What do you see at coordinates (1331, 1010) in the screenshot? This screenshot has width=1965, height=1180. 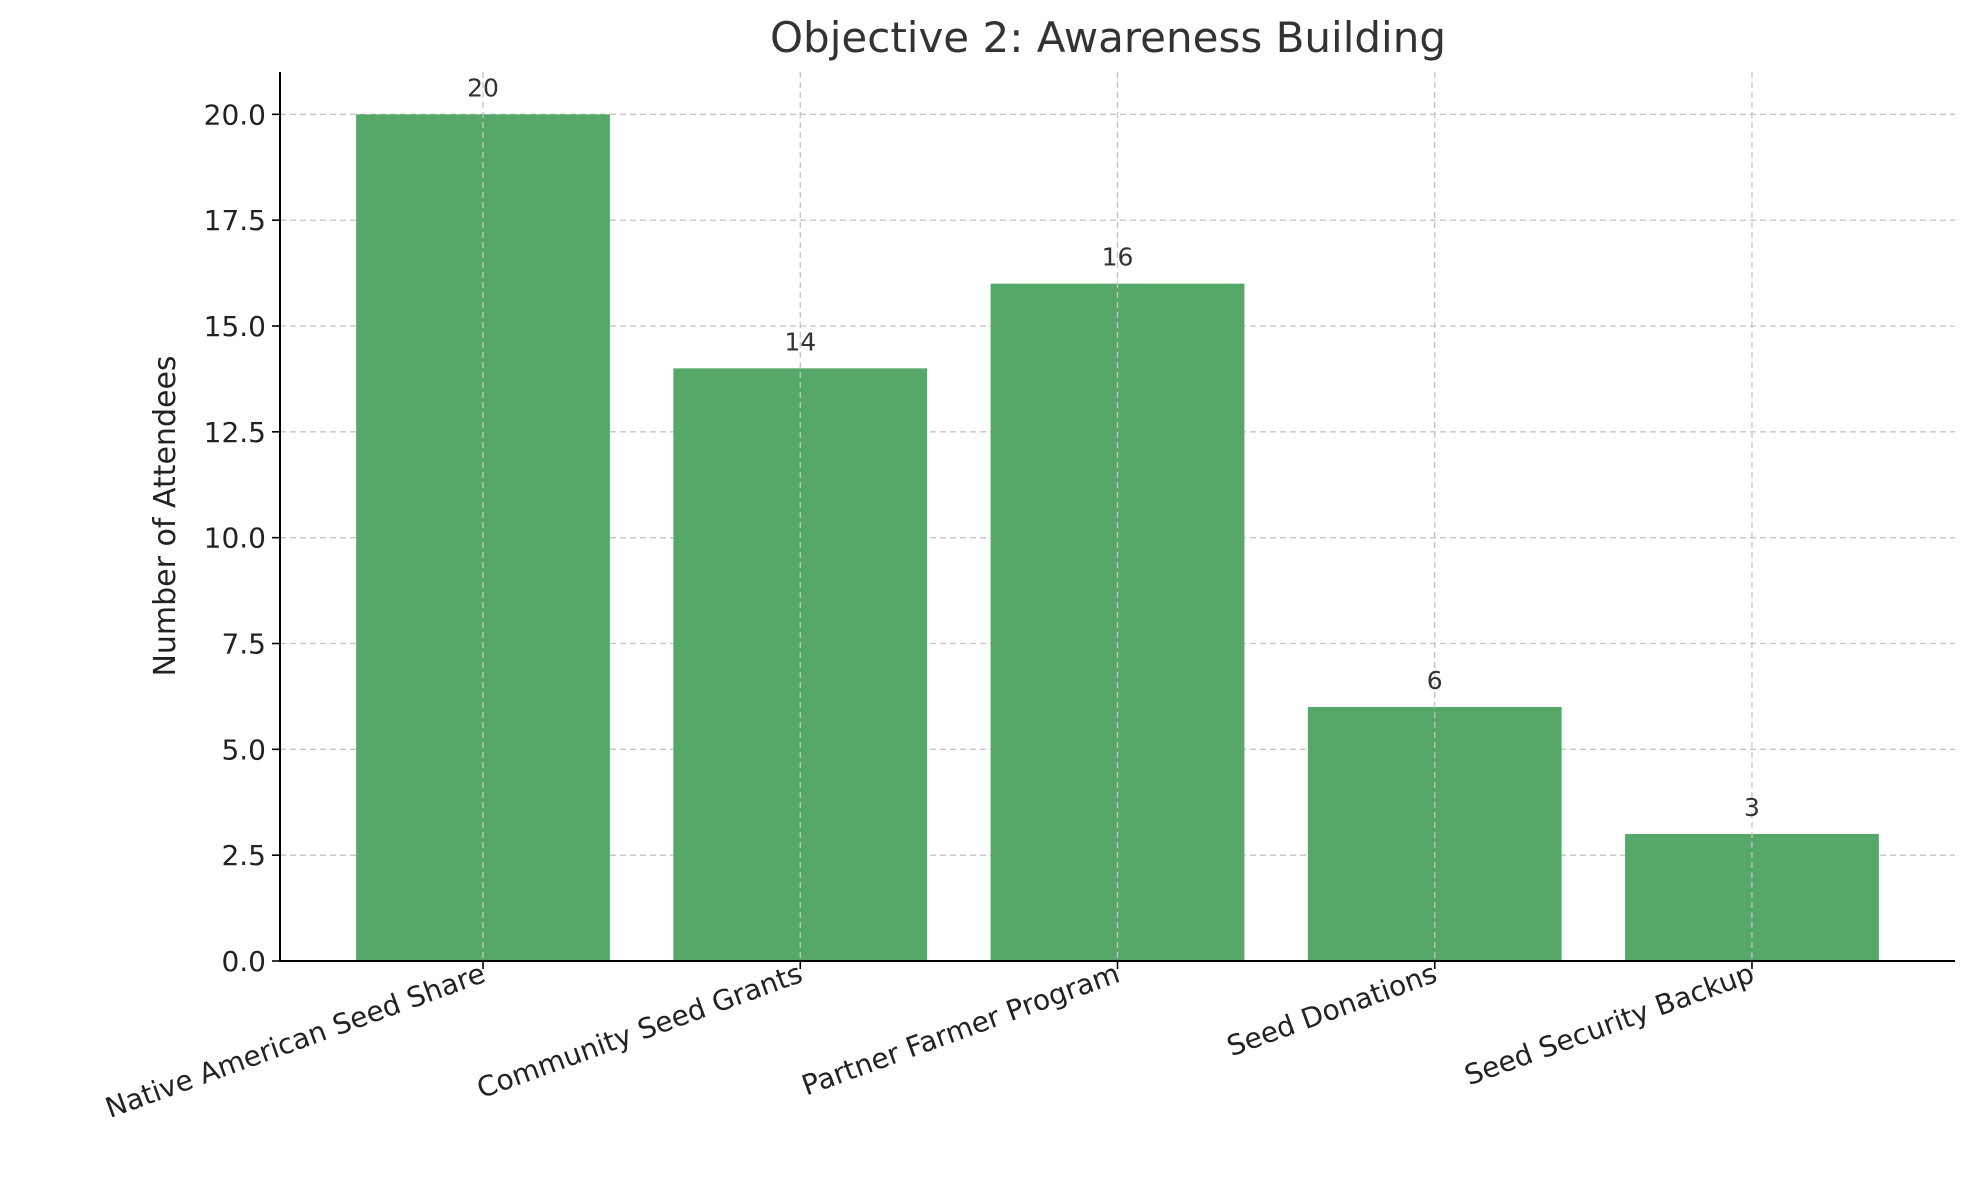 I see `x-tick-label: Seed Donations` at bounding box center [1331, 1010].